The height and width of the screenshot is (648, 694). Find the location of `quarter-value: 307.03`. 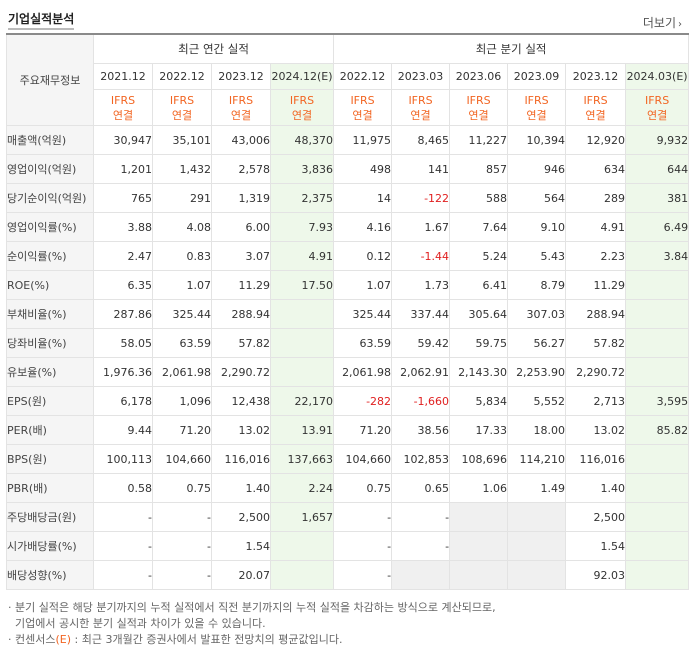

quarter-value: 307.03 is located at coordinates (537, 314).